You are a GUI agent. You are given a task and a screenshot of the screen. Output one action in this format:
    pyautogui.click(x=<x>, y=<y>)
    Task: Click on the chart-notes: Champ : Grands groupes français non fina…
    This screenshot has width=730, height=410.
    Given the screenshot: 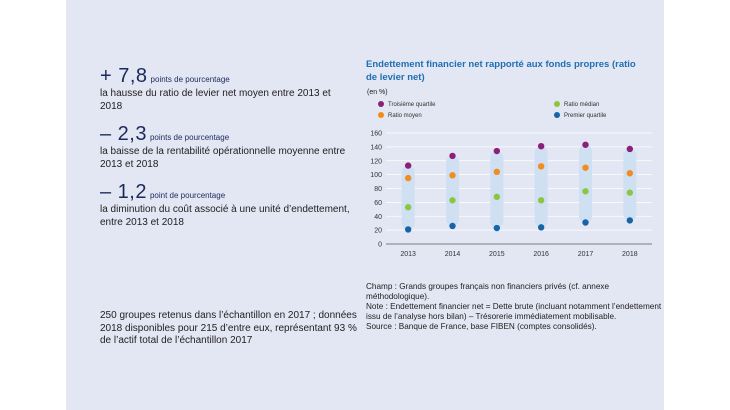 What is the action you would take?
    pyautogui.click(x=516, y=307)
    